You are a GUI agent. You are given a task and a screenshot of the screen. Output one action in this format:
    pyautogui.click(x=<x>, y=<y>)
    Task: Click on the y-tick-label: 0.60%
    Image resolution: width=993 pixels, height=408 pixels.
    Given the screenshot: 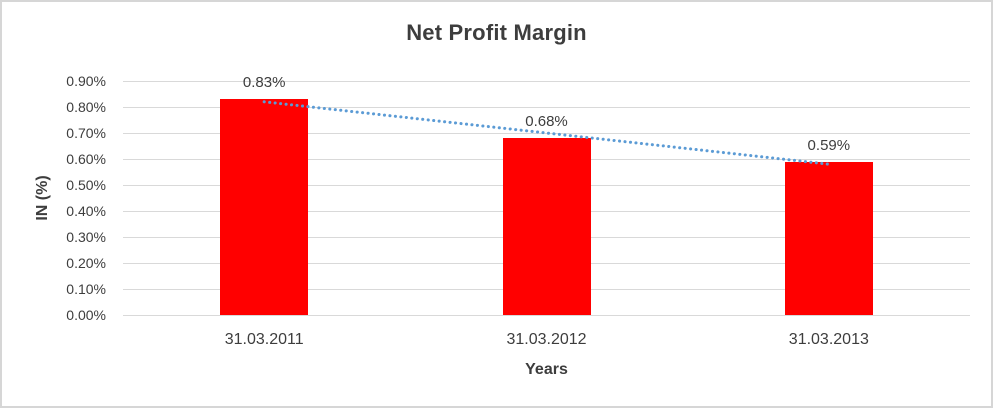 What is the action you would take?
    pyautogui.click(x=86, y=159)
    